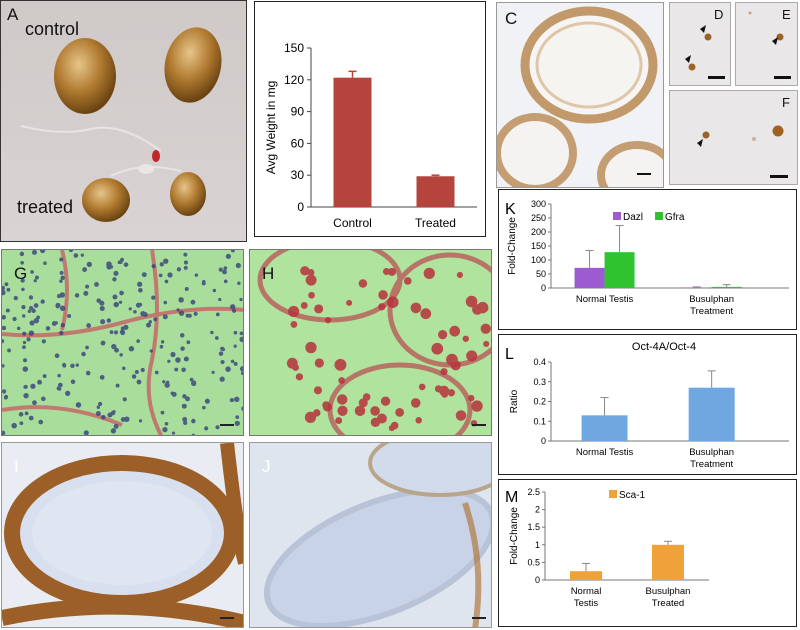  Describe the element at coordinates (539, 402) in the screenshot. I see `y-tick-label: 0.2` at that location.